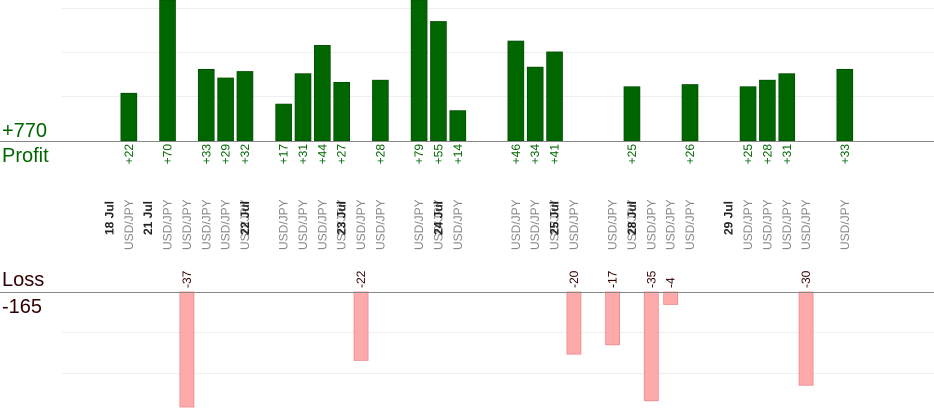 This screenshot has width=934, height=420. Describe the element at coordinates (438, 154) in the screenshot. I see `profit-value-label: +55` at that location.